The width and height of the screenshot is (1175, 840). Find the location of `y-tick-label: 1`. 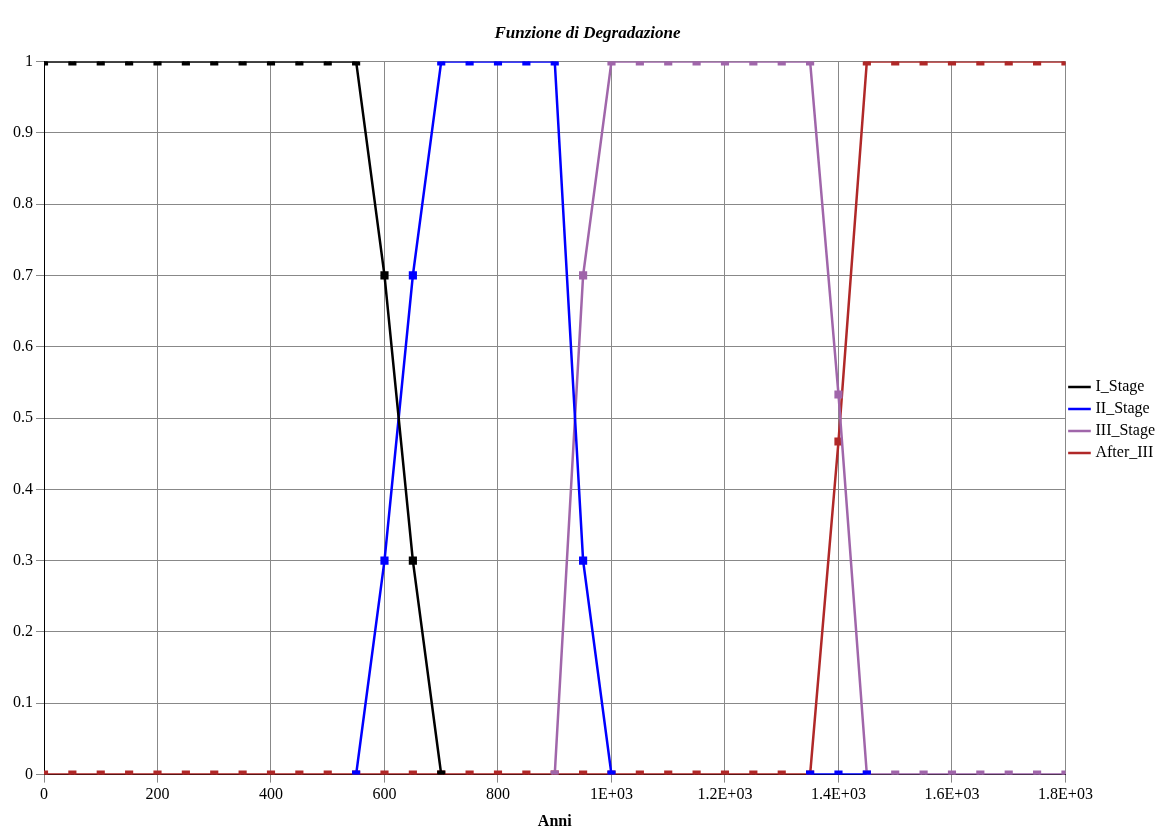

y-tick-label: 1 is located at coordinates (29, 60).